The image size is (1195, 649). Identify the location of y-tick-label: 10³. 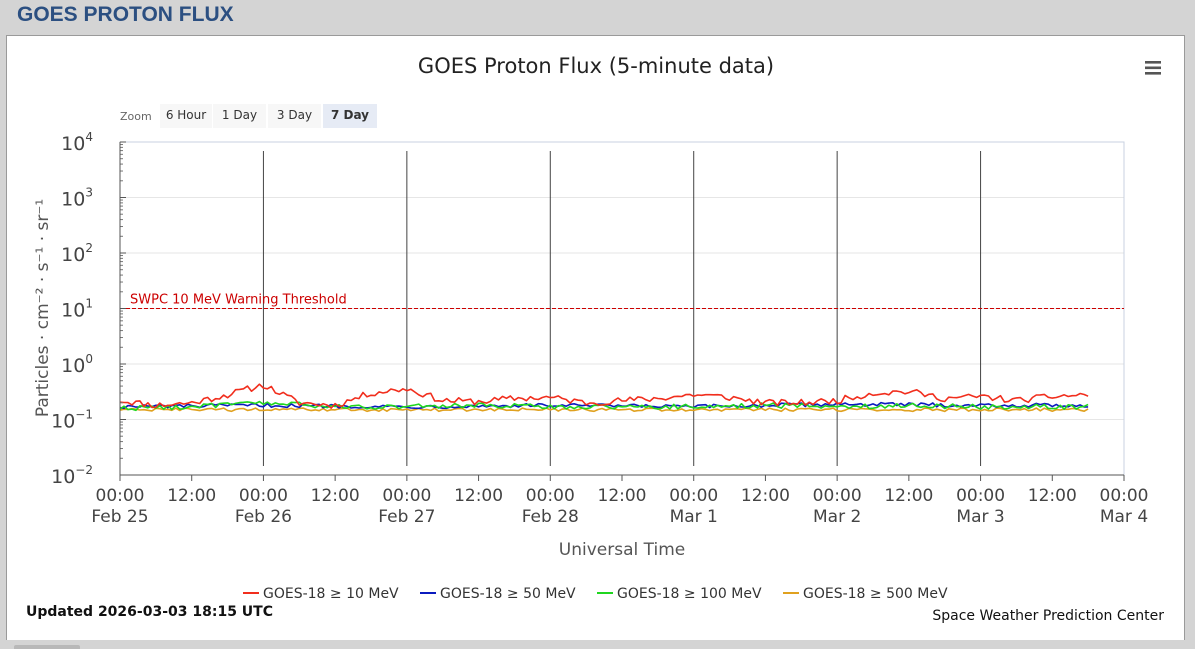
(77, 198).